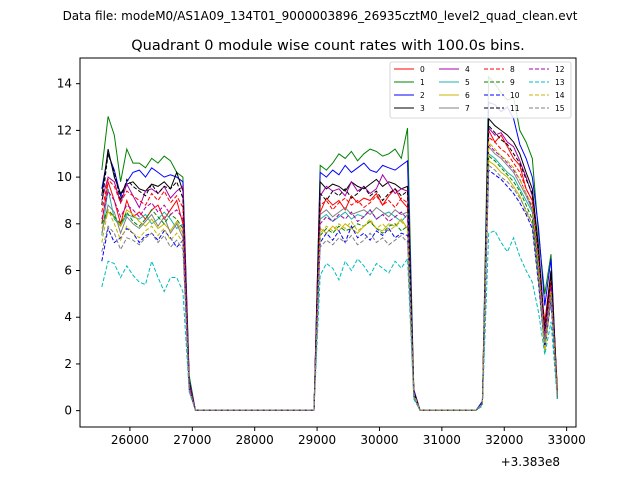 The image size is (640, 480). Describe the element at coordinates (64, 130) in the screenshot. I see `y-tick-label: 12` at that location.